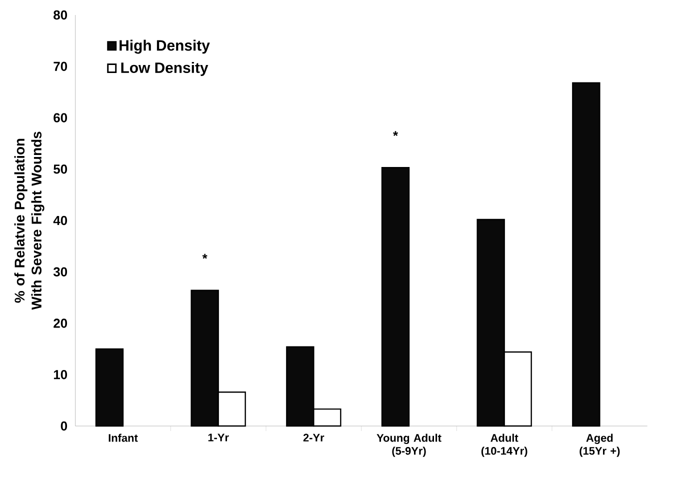 The width and height of the screenshot is (696, 487). What do you see at coordinates (64, 426) in the screenshot?
I see `y-tick-label: 0` at bounding box center [64, 426].